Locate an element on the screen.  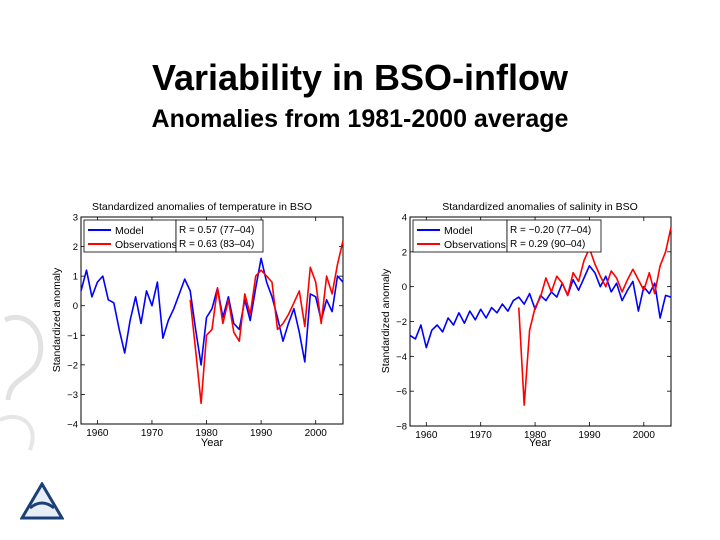
y-tick-label: 3 is located at coordinates (75, 218).